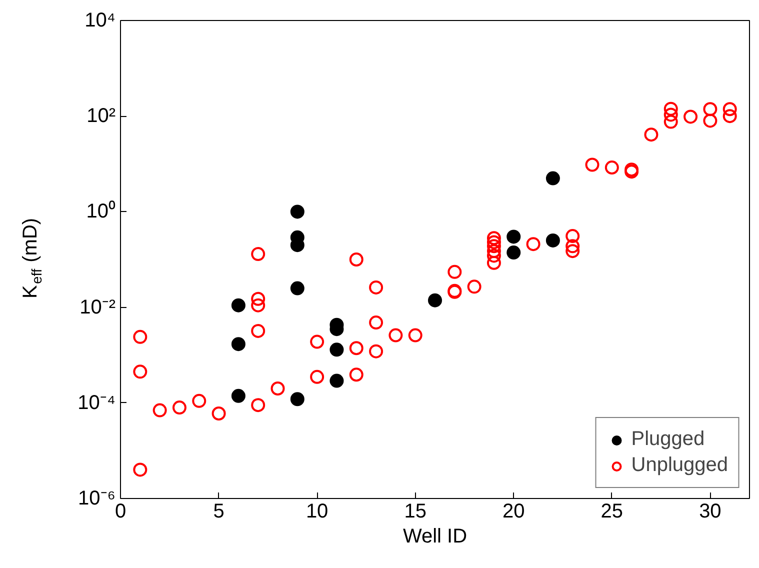  Describe the element at coordinates (218, 511) in the screenshot. I see `x-tick-label: 5` at that location.